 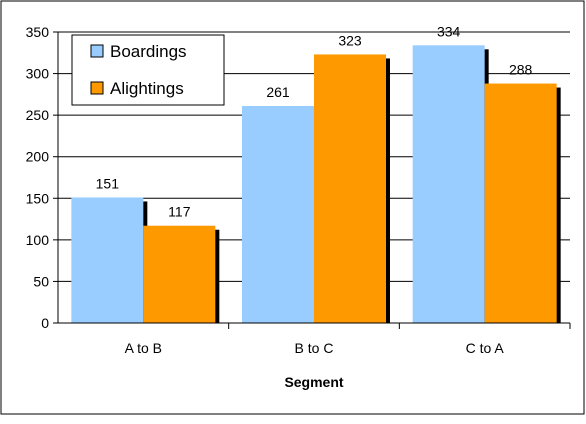 I want to click on y-tick-label: 350, so click(x=38, y=32).